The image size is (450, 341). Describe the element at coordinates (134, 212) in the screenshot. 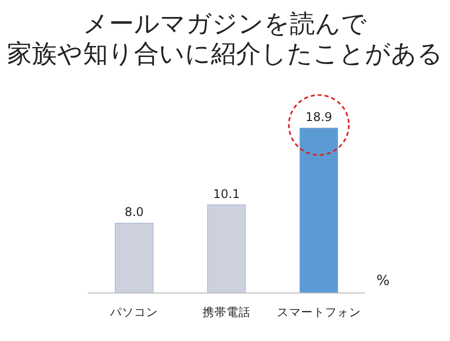

I see `data-label: 8.0` at that location.